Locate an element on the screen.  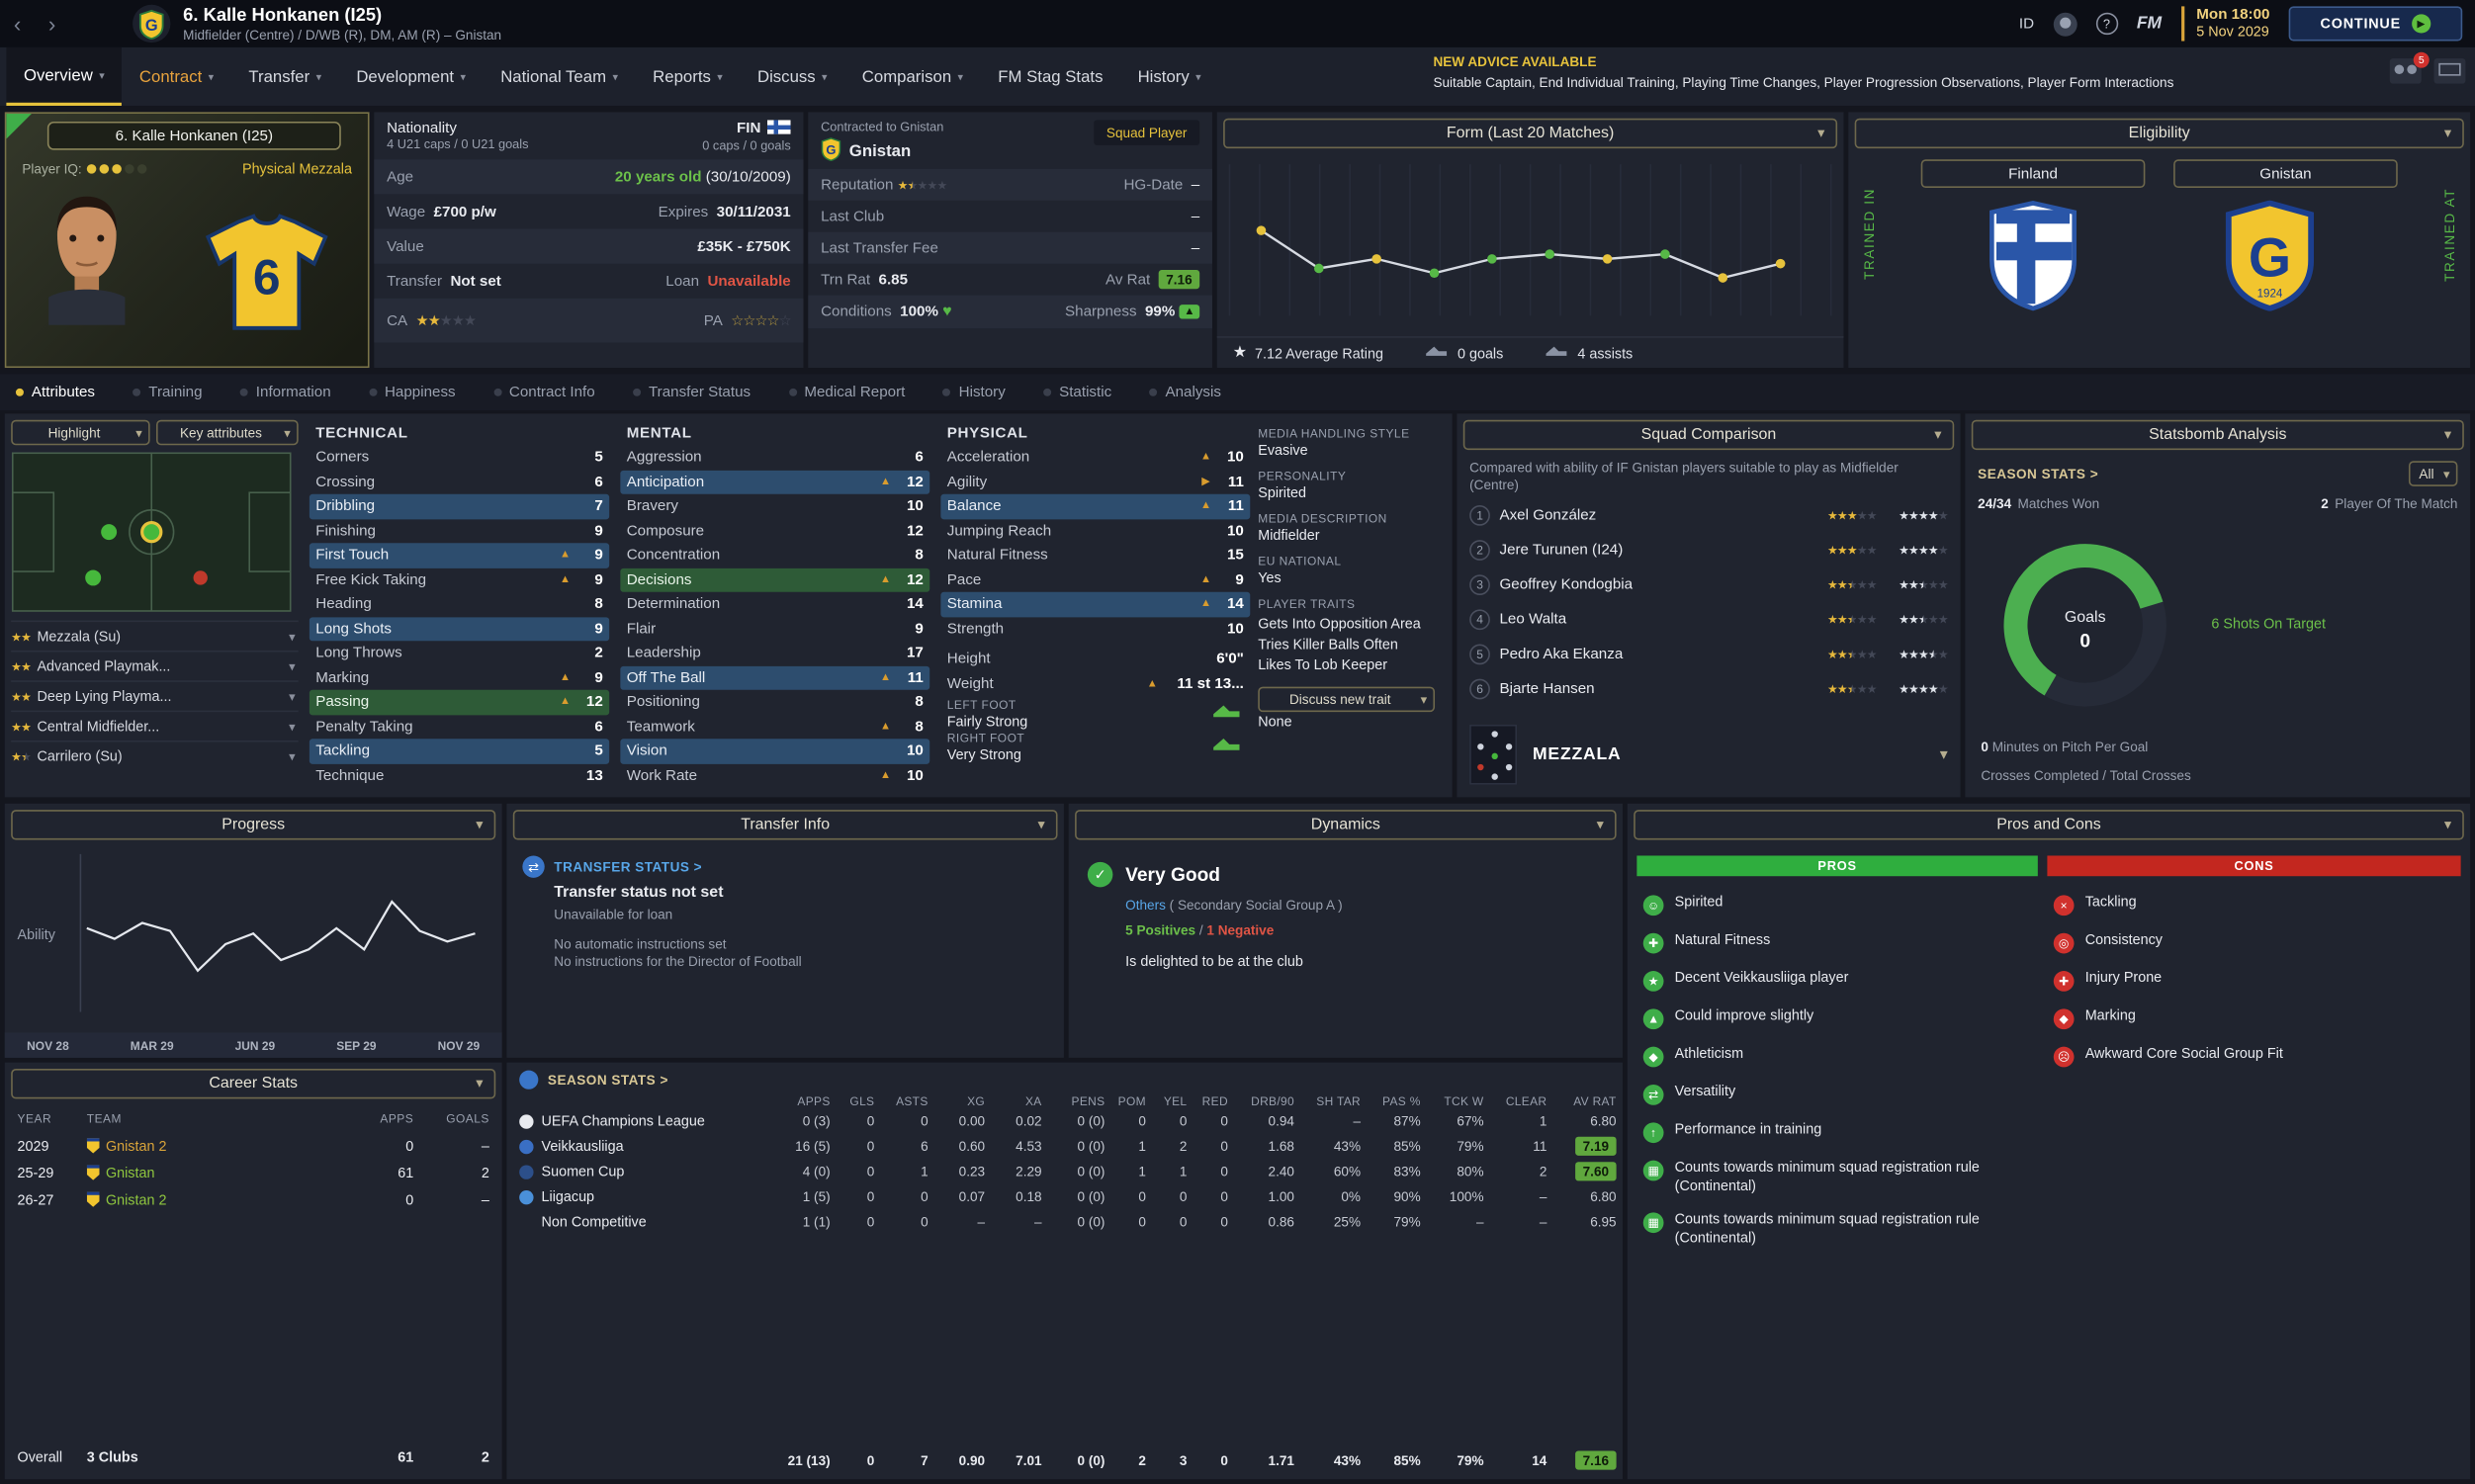
subnav-item-statistic: Statistic is located at coordinates (1077, 392).